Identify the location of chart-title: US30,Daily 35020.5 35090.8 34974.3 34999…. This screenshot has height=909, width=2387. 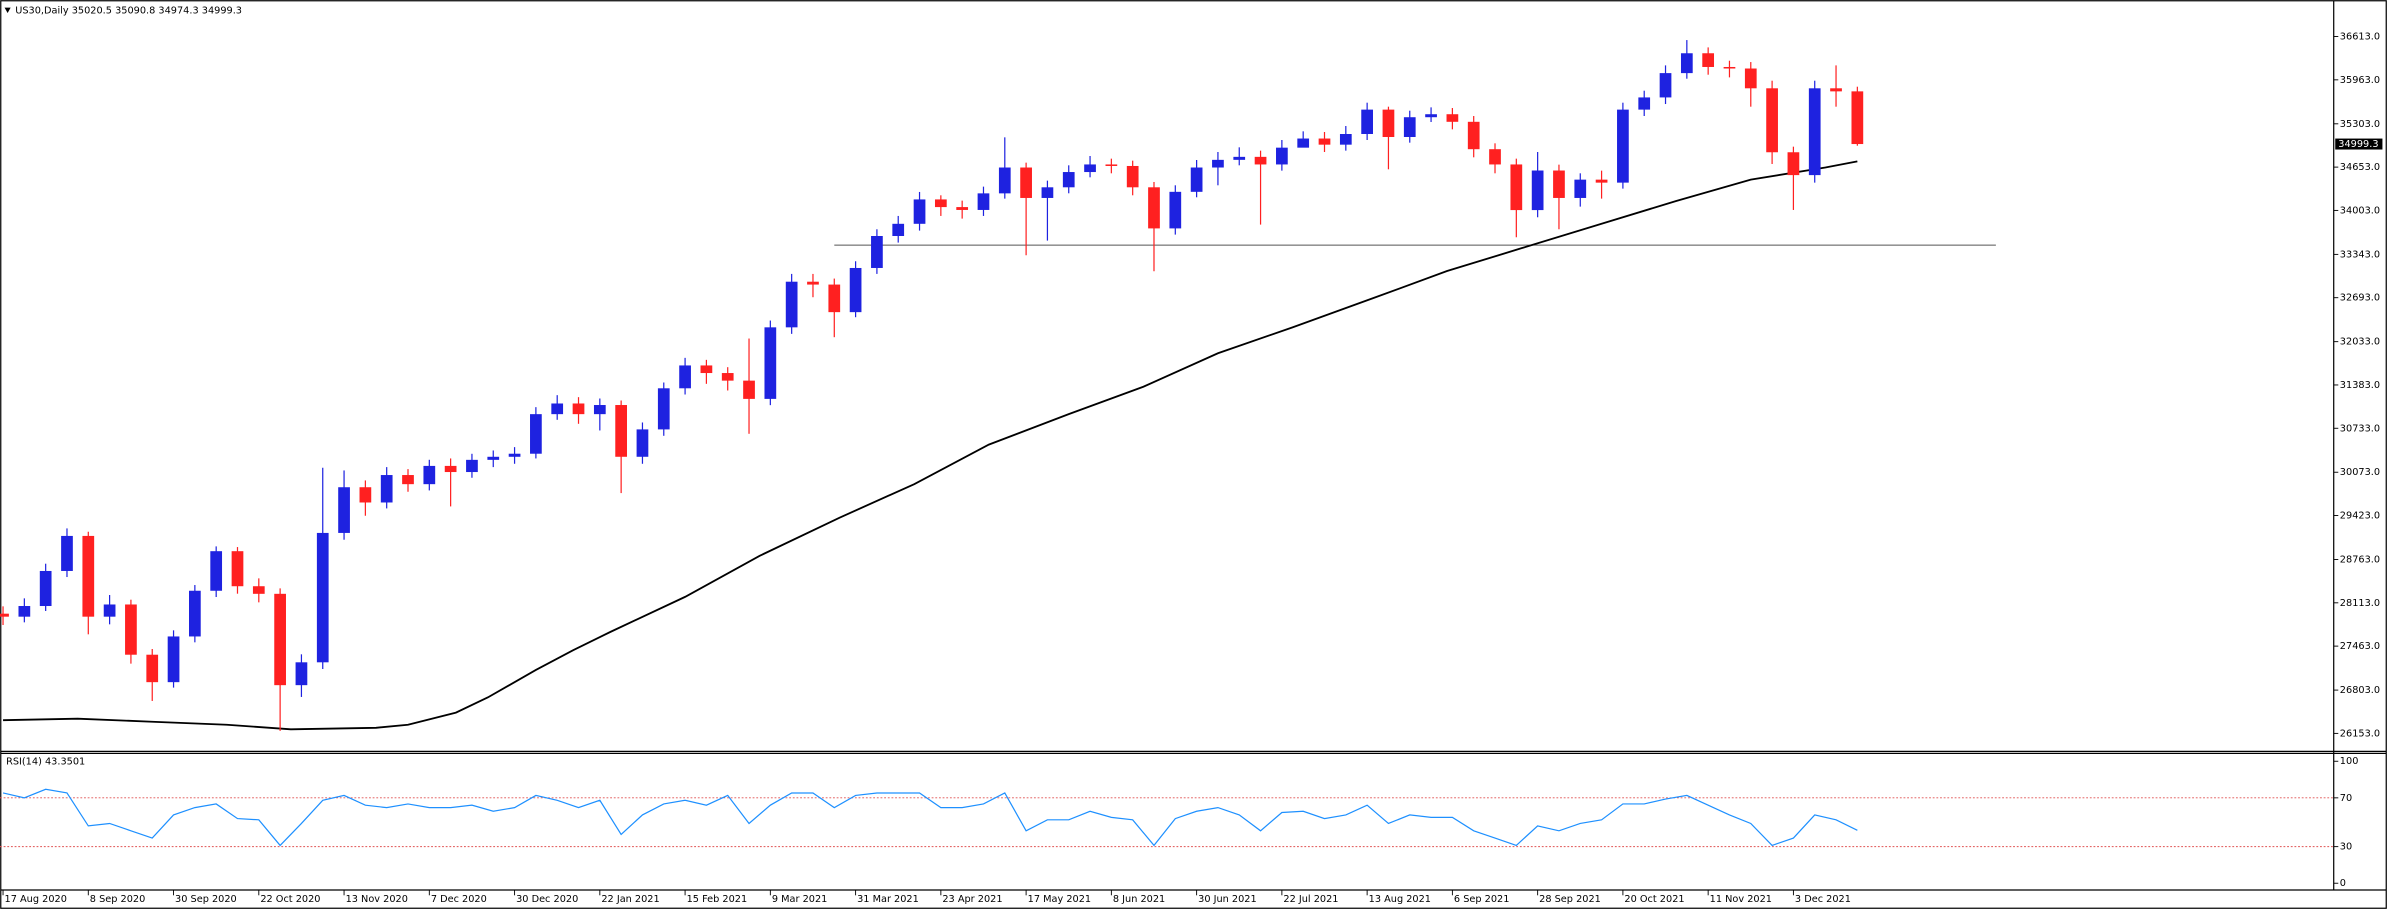
(128, 11).